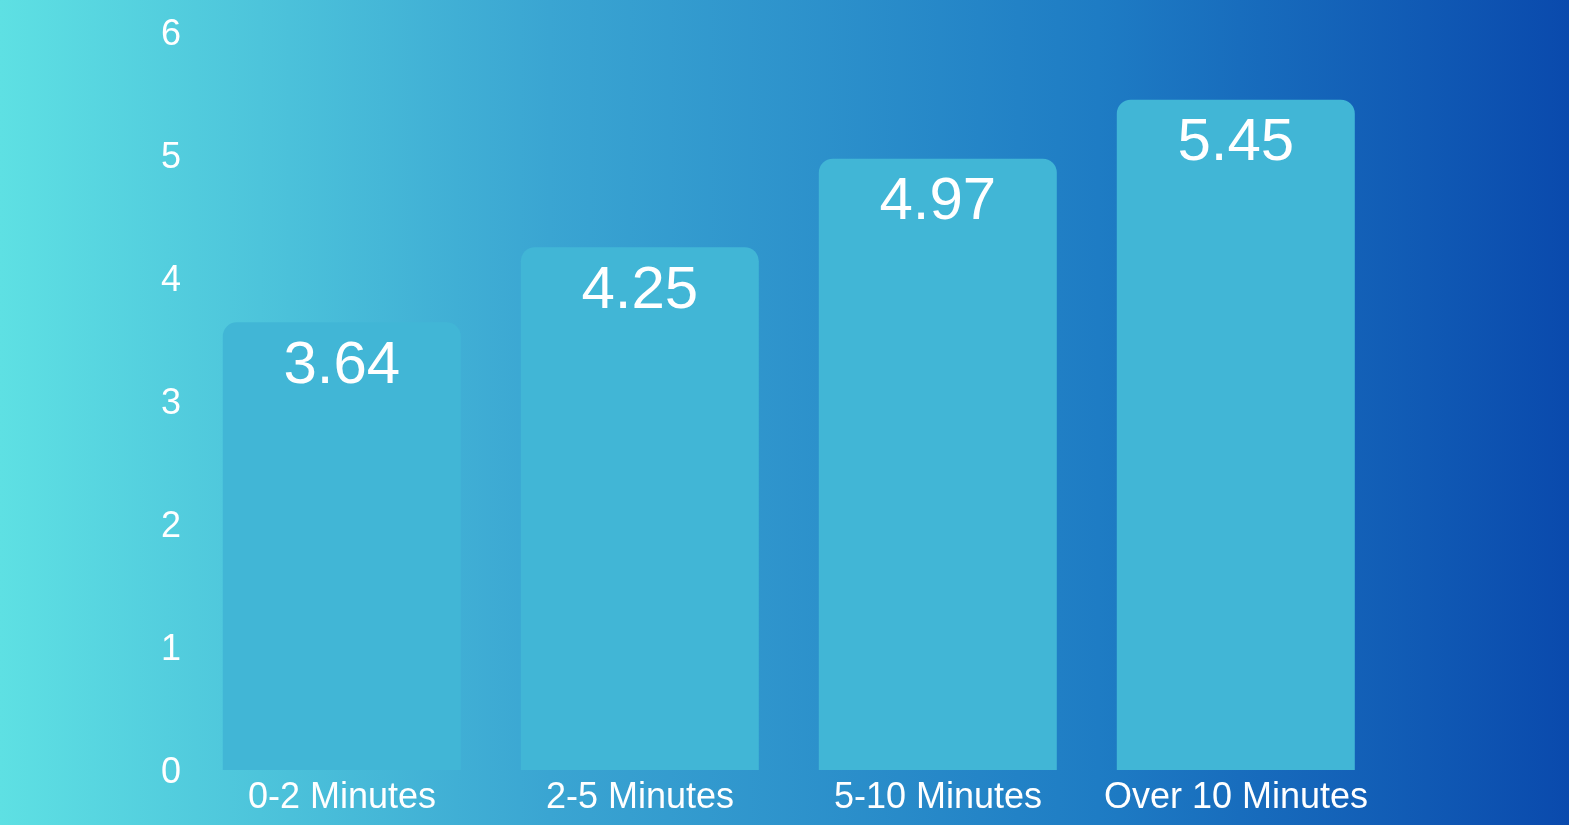  What do you see at coordinates (938, 199) in the screenshot?
I see `data-label: 4.97` at bounding box center [938, 199].